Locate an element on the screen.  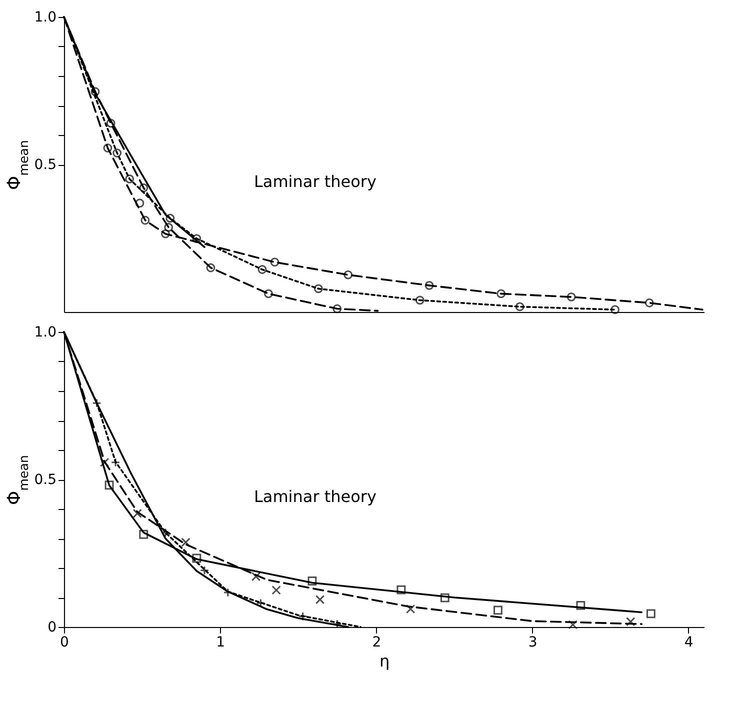
y-tick-label: 0 is located at coordinates (52, 628).